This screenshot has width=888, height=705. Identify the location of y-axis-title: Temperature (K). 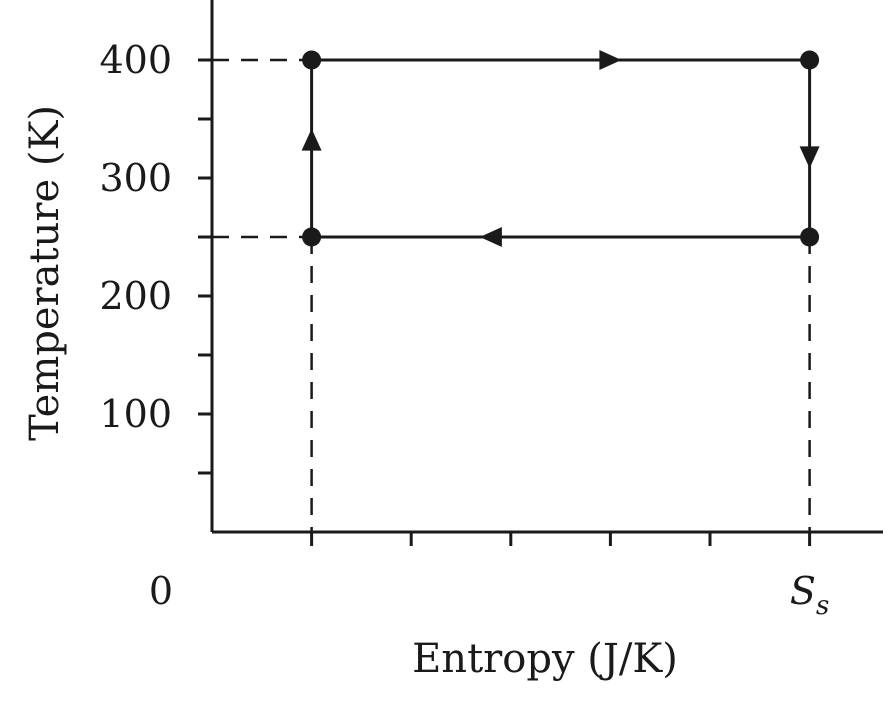
(45, 273).